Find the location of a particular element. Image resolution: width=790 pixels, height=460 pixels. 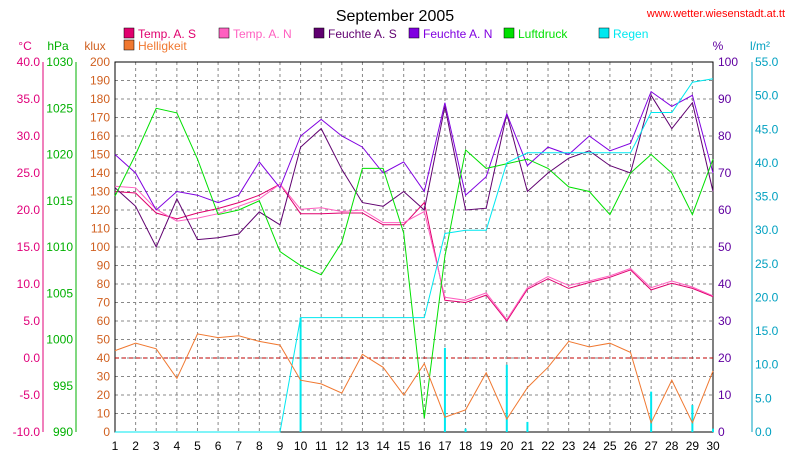

tick-light: 150 is located at coordinates (100, 155).